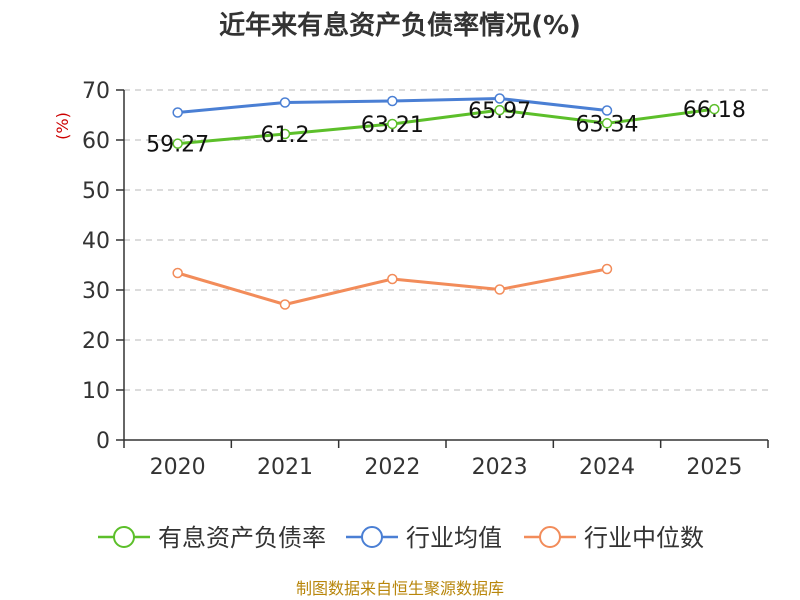  I want to click on y-tick-label: 10, so click(96, 391).